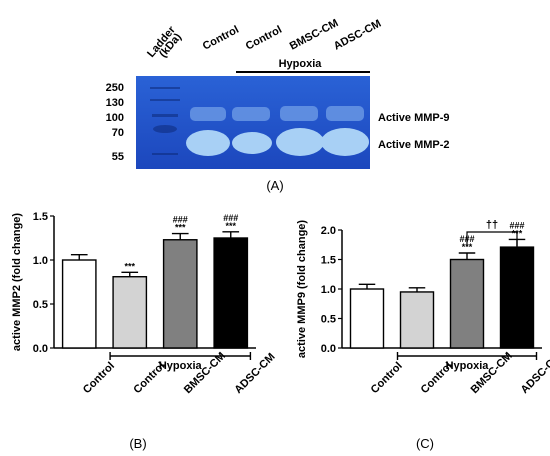 The width and height of the screenshot is (550, 456). I want to click on kda-label: 130, so click(115, 103).